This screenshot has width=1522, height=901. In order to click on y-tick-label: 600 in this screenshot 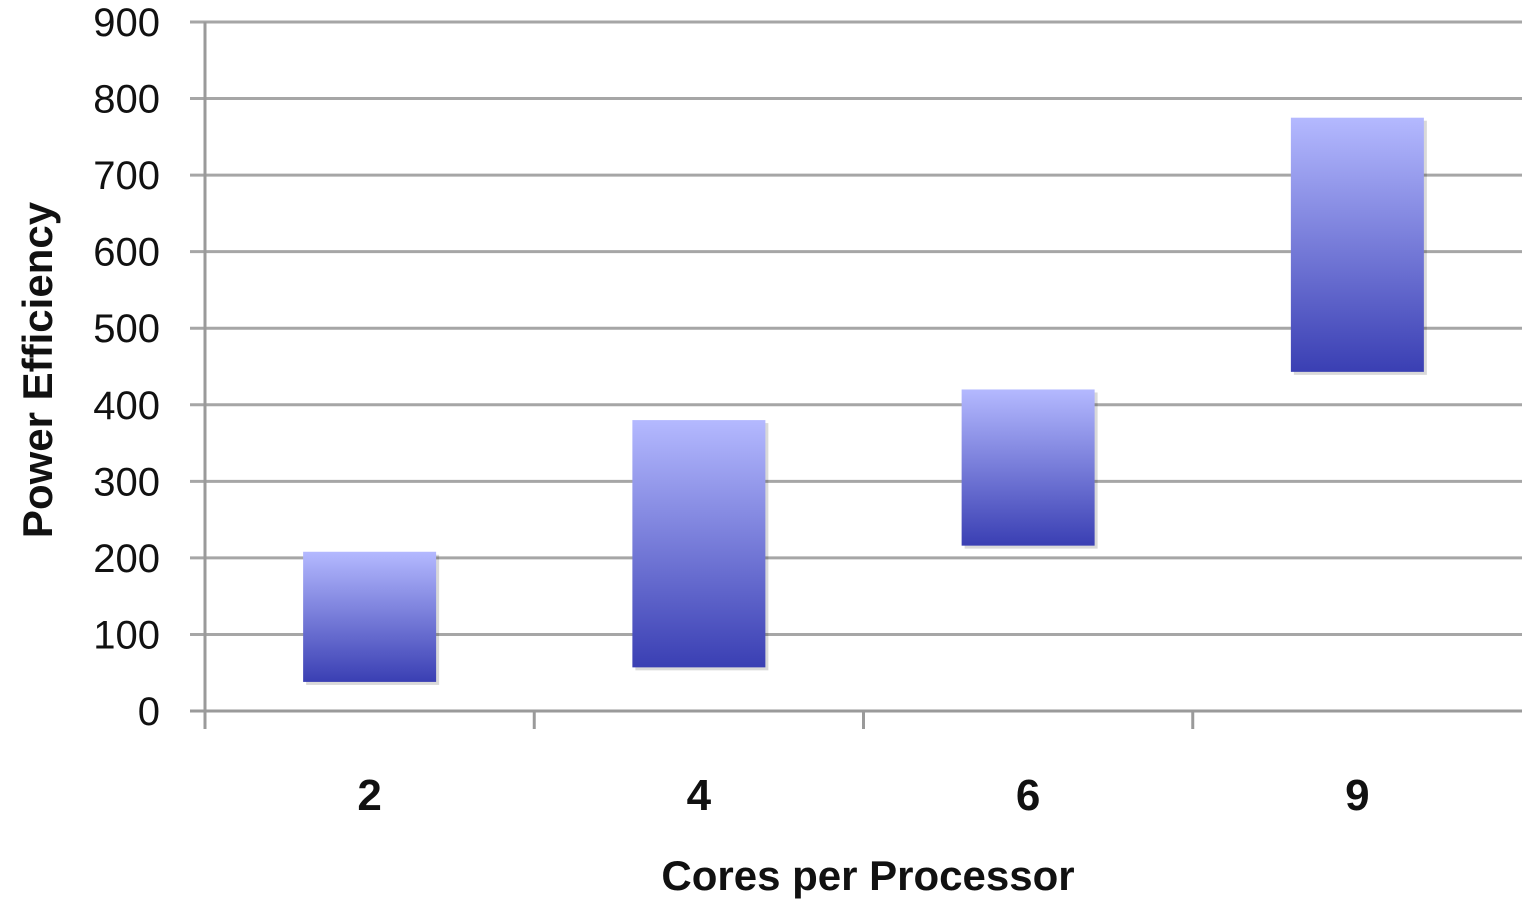, I will do `click(126, 253)`.